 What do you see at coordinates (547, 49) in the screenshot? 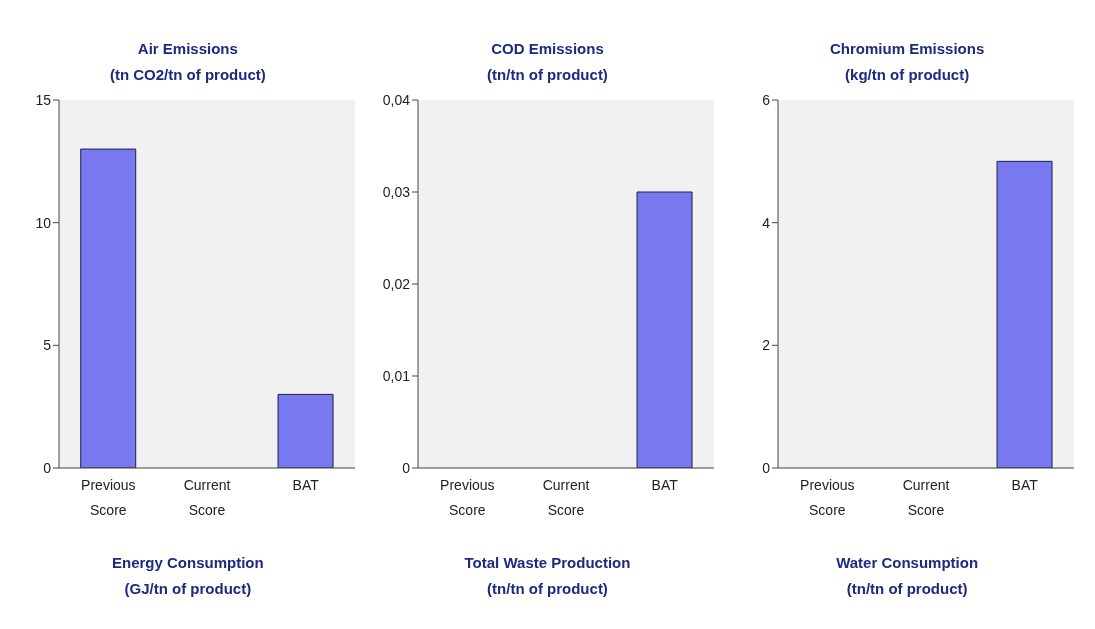
I see `chart-title: COD Emissions` at bounding box center [547, 49].